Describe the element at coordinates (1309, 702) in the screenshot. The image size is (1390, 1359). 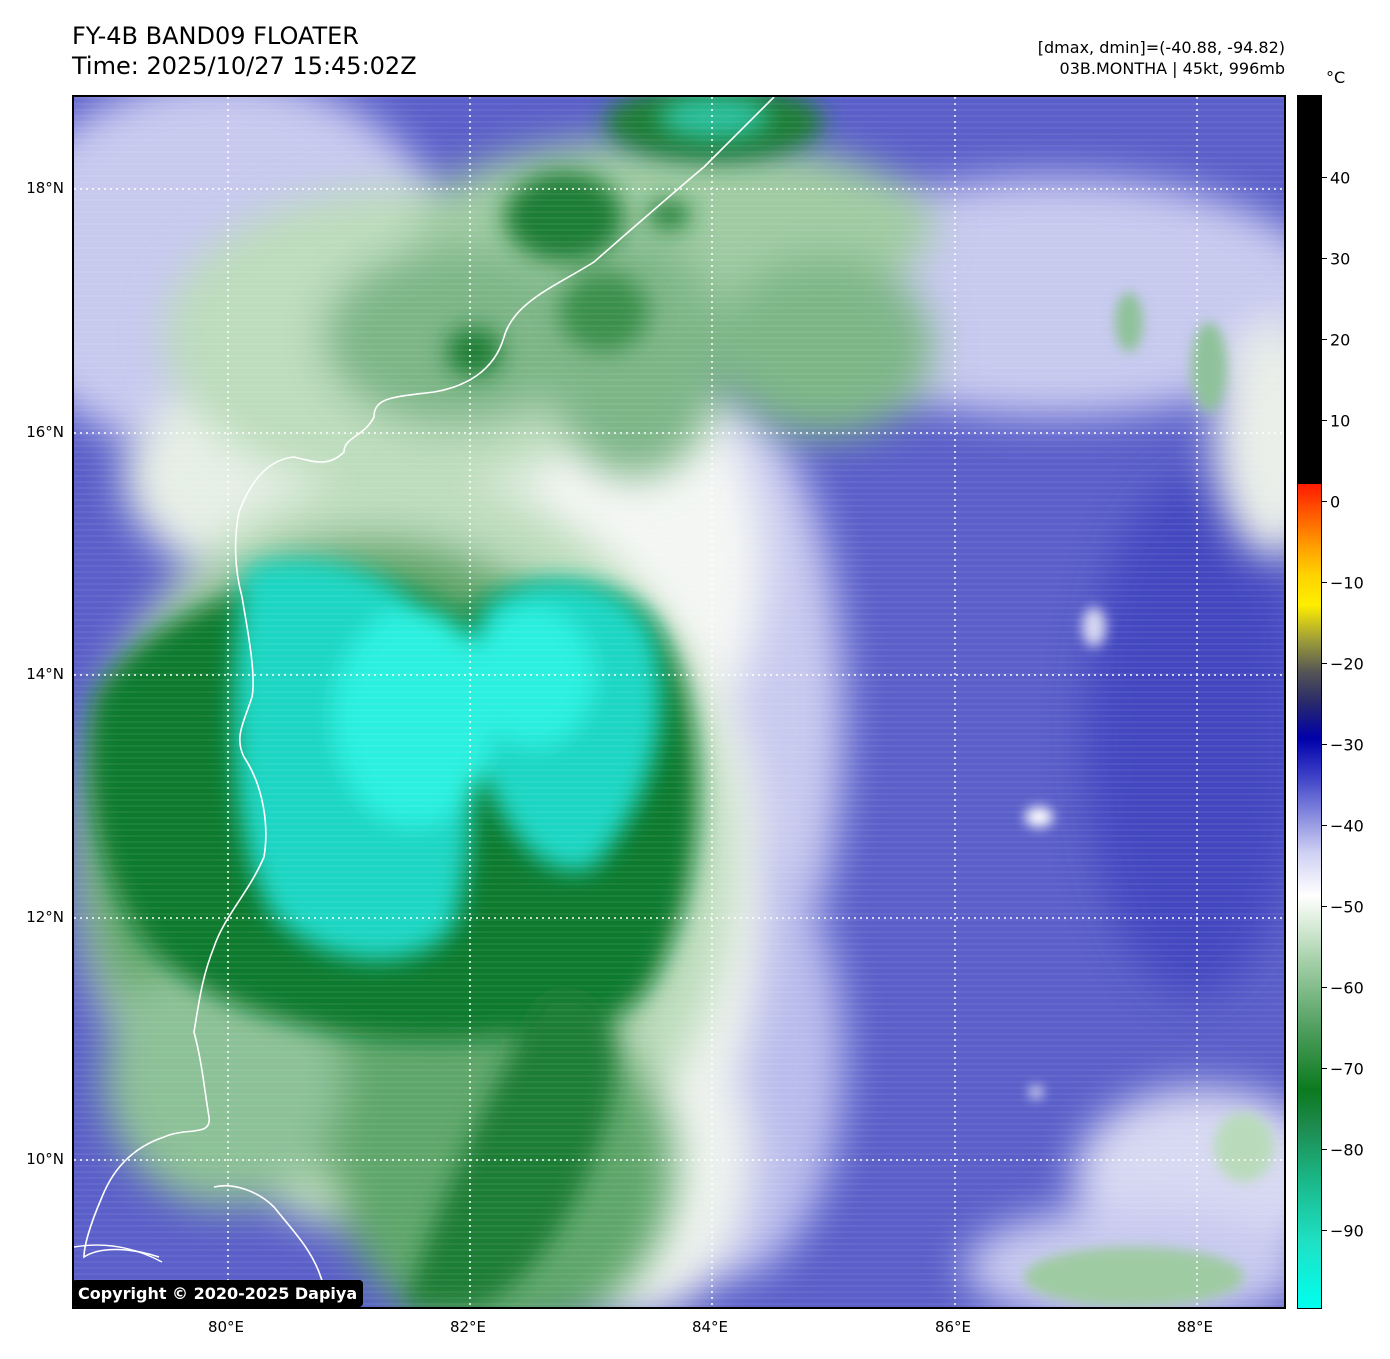
I see `temperature-colorbar` at that location.